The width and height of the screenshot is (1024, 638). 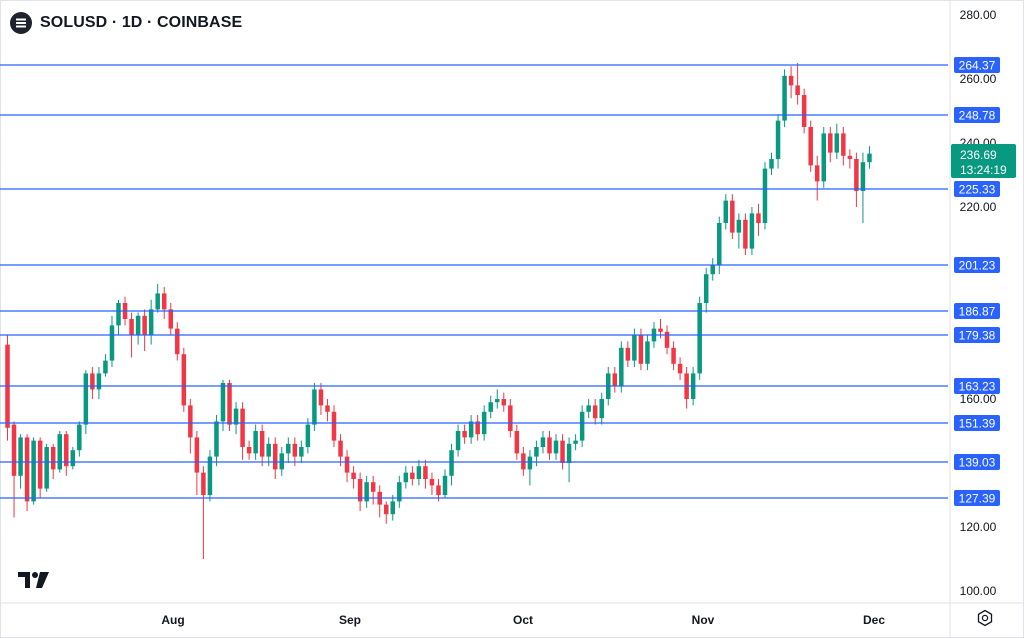 I want to click on symbol-title: SOLUSD · 1D · COINBASE, so click(x=141, y=23).